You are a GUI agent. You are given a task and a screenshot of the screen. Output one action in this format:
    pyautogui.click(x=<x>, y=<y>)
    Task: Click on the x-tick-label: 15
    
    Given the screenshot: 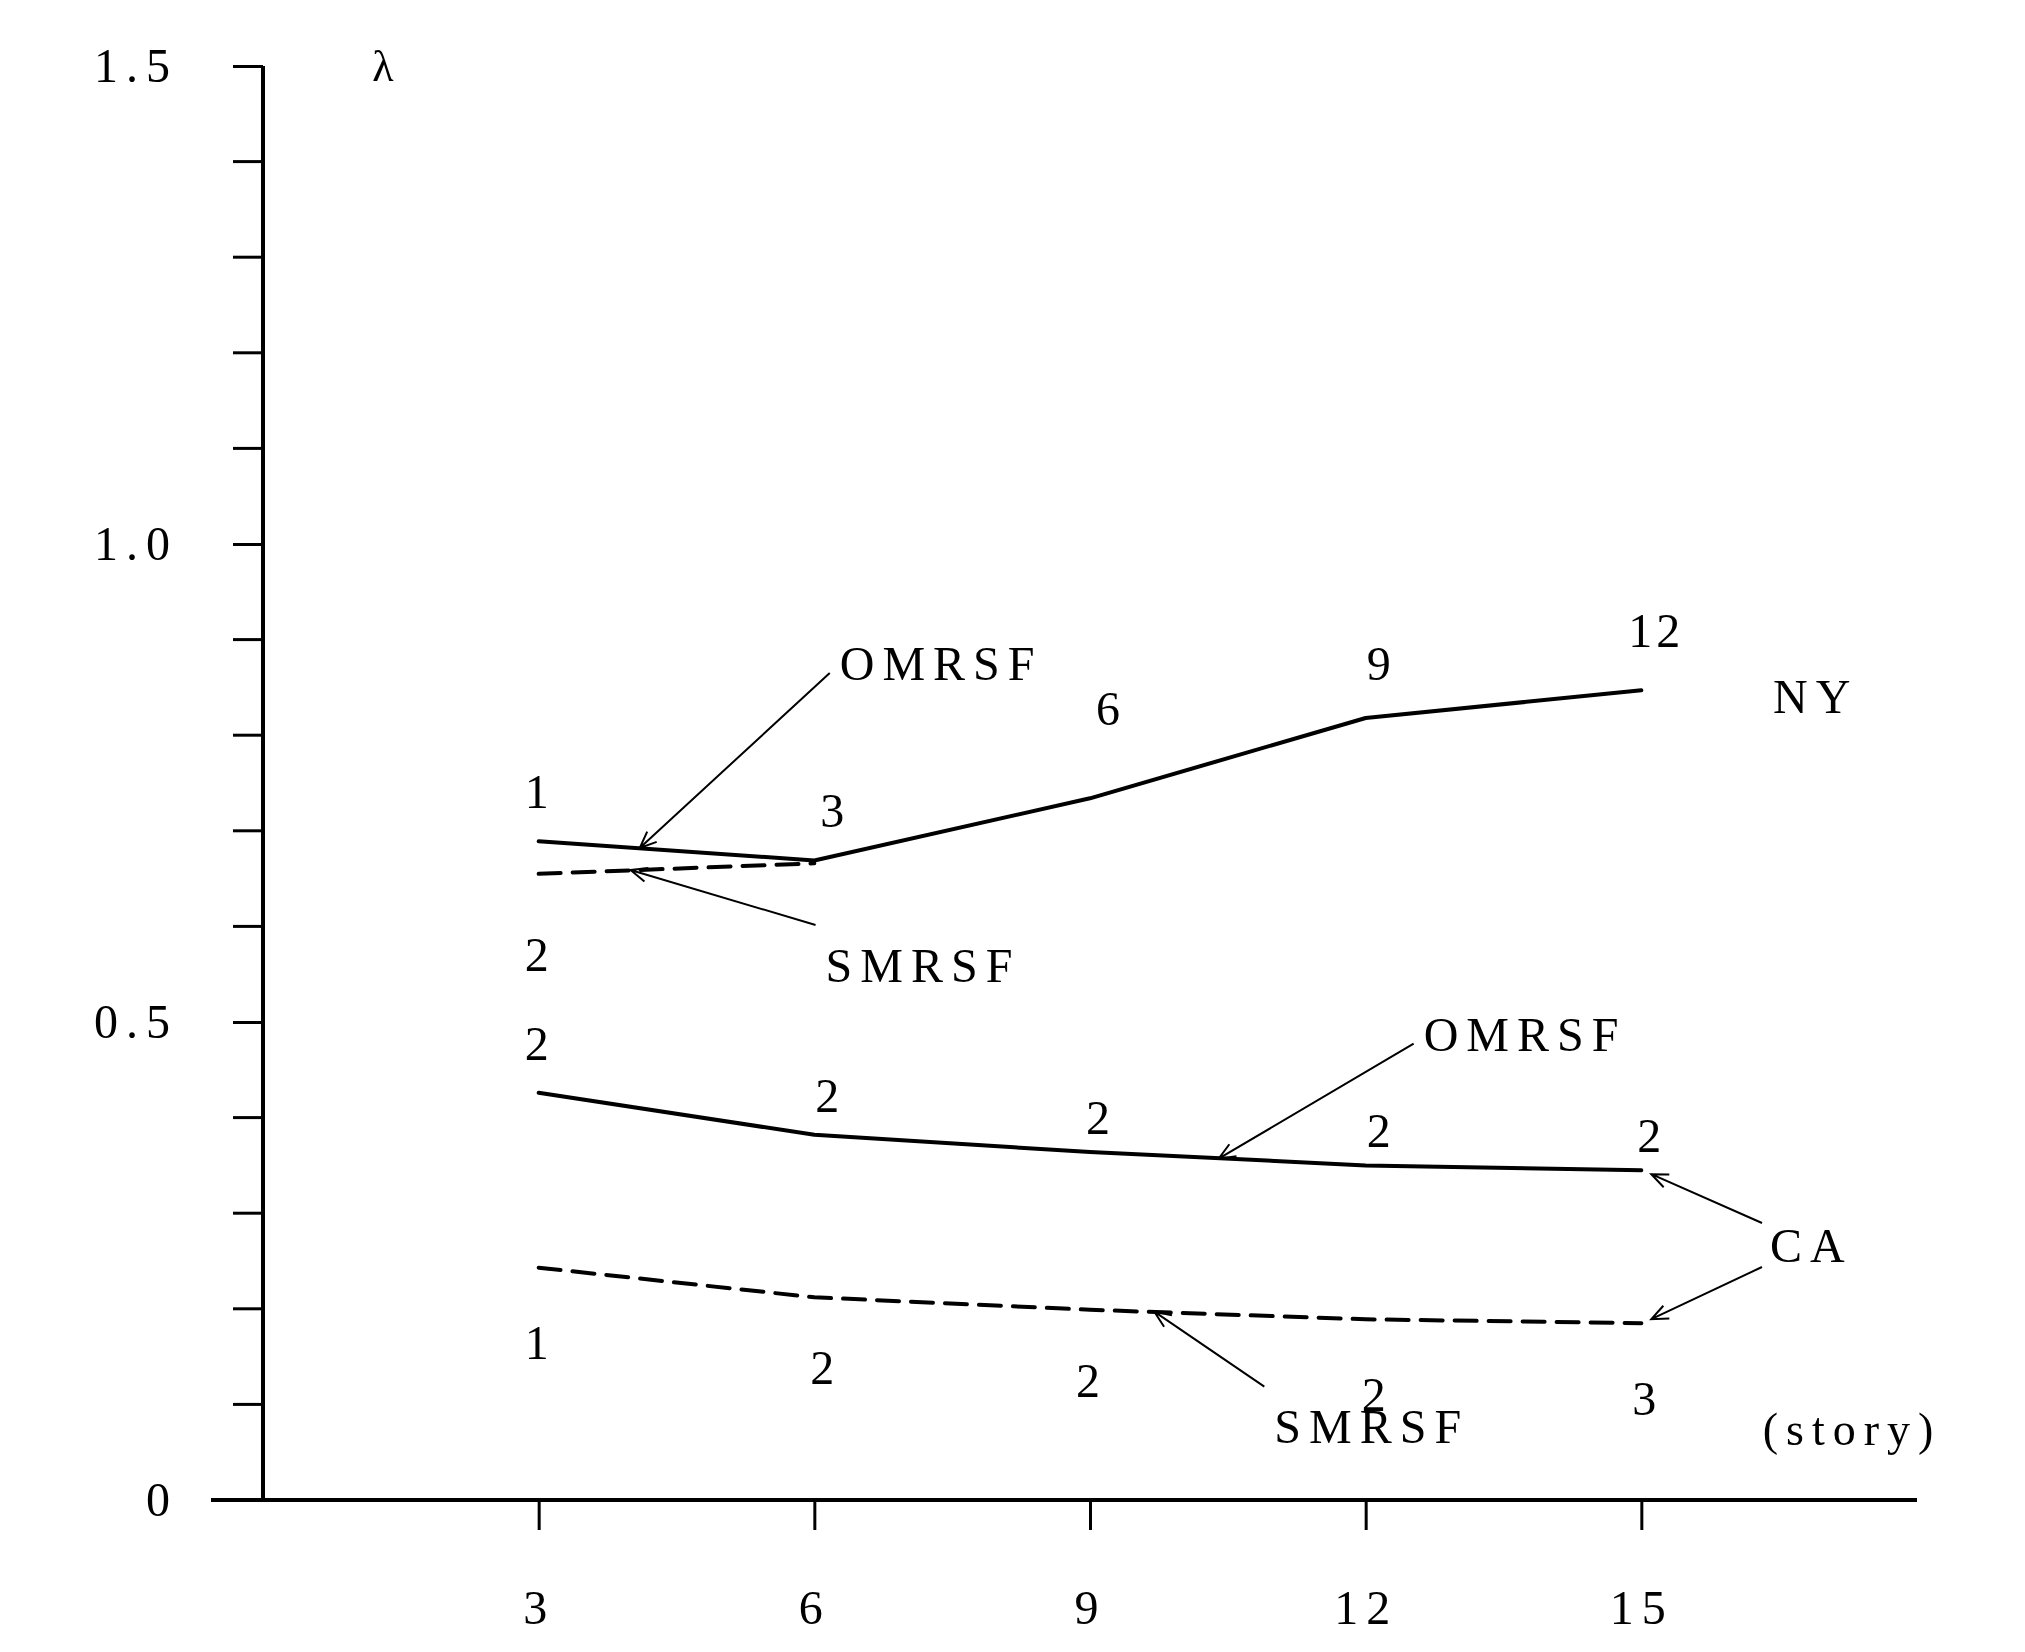 What is the action you would take?
    pyautogui.click(x=1641, y=1608)
    